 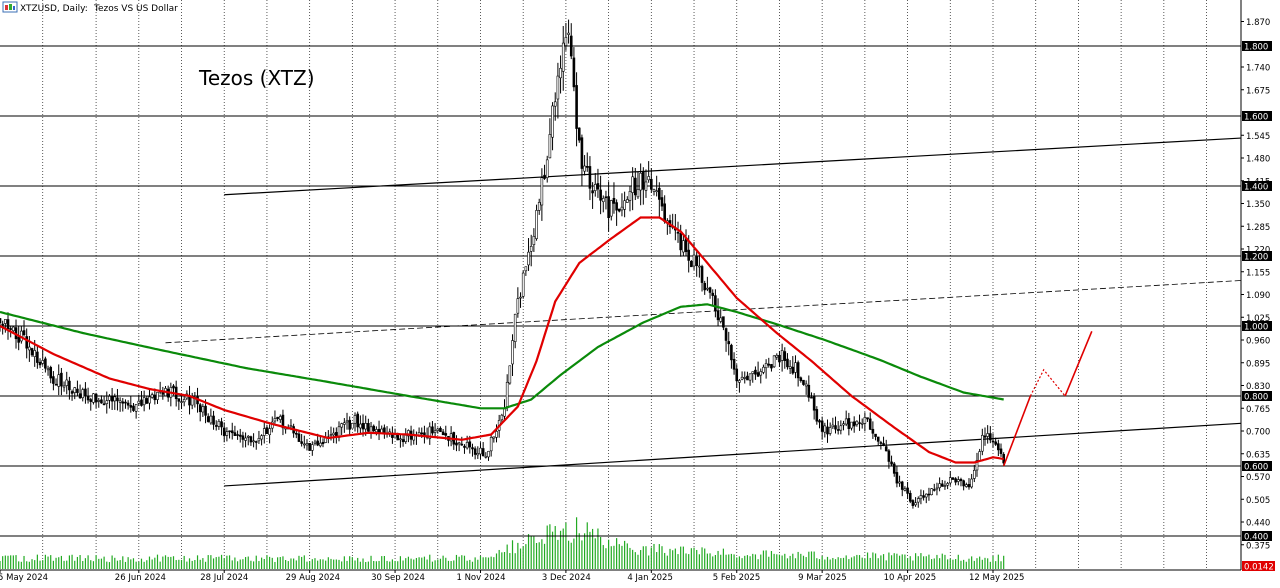 I want to click on time-tick-label: 10 Apr 2025, so click(x=910, y=578).